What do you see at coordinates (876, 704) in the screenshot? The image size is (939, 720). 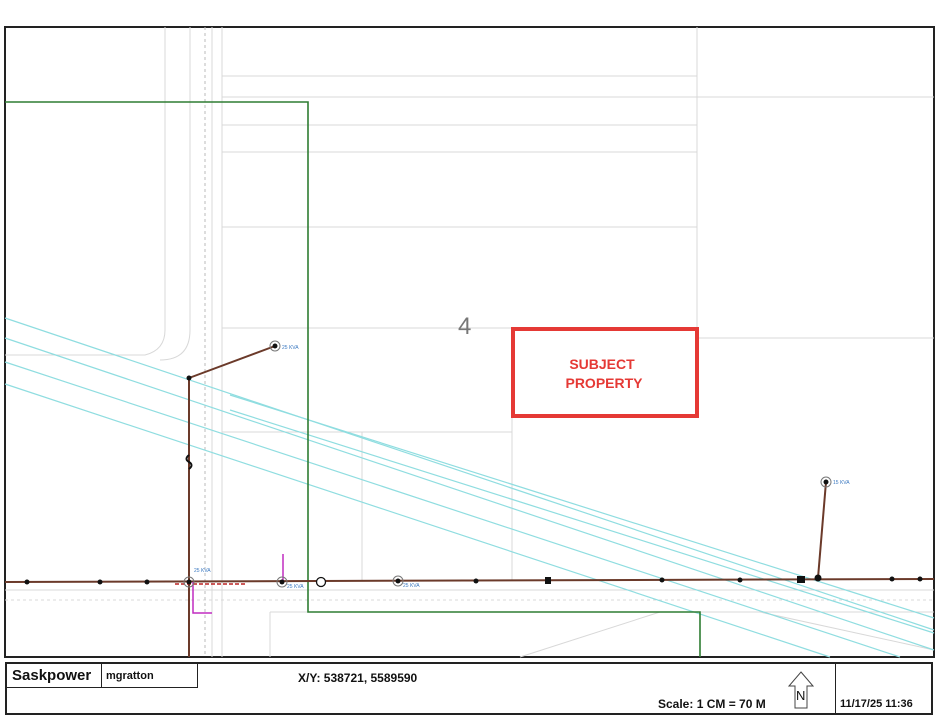 I see `date-time: 11/17/25 11:36` at bounding box center [876, 704].